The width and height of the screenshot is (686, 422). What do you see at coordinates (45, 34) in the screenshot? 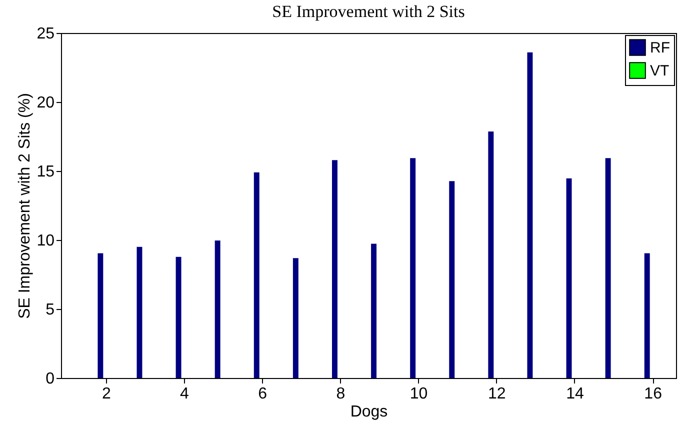
I see `y-tick-label: 25` at bounding box center [45, 34].